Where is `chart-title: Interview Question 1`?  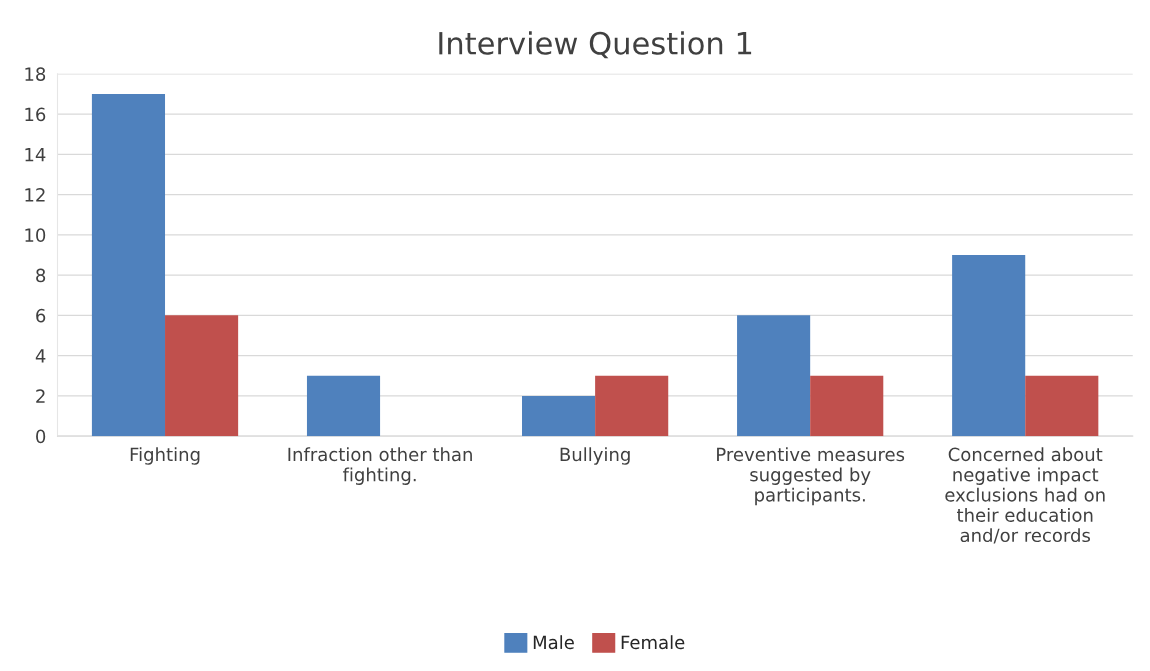 chart-title: Interview Question 1 is located at coordinates (595, 45).